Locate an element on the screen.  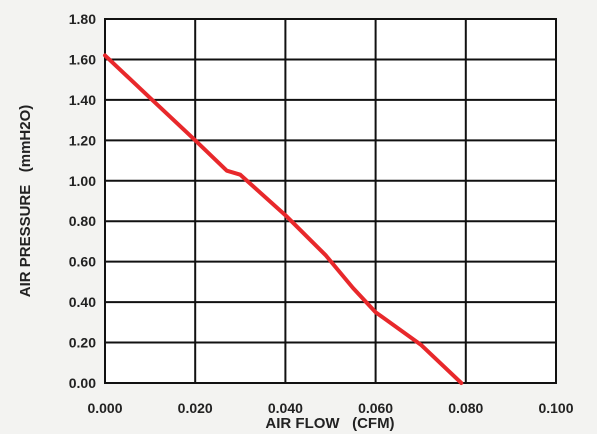
y-tick-label: 0.20 is located at coordinates (82, 343).